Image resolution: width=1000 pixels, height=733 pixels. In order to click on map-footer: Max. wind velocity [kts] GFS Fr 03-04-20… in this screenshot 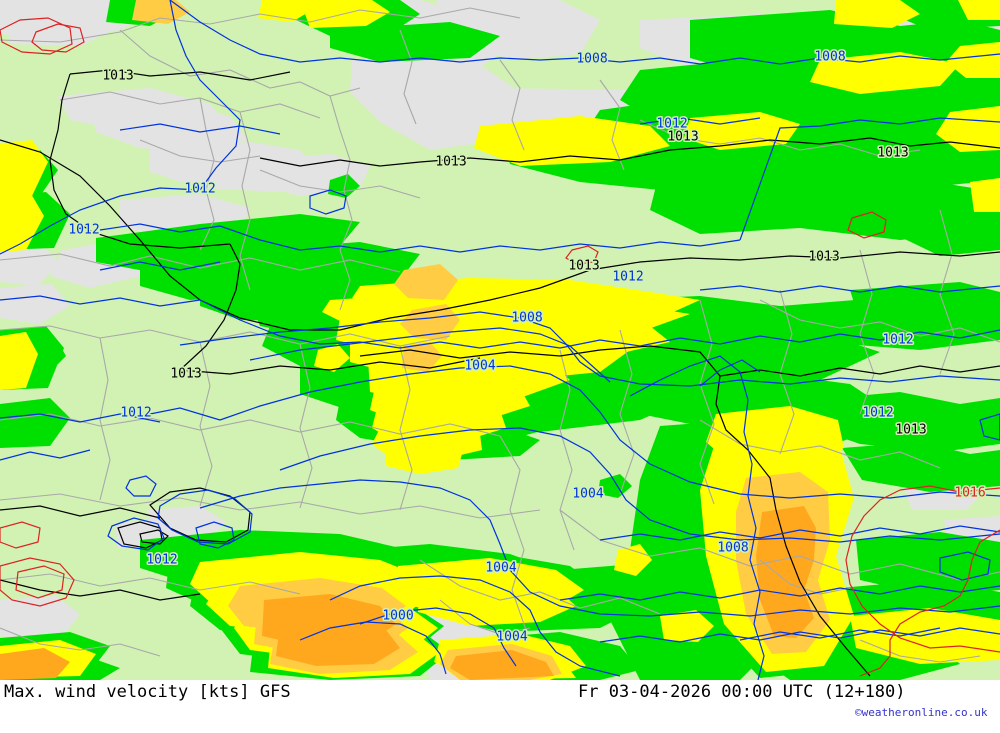, I will do `click(500, 706)`.